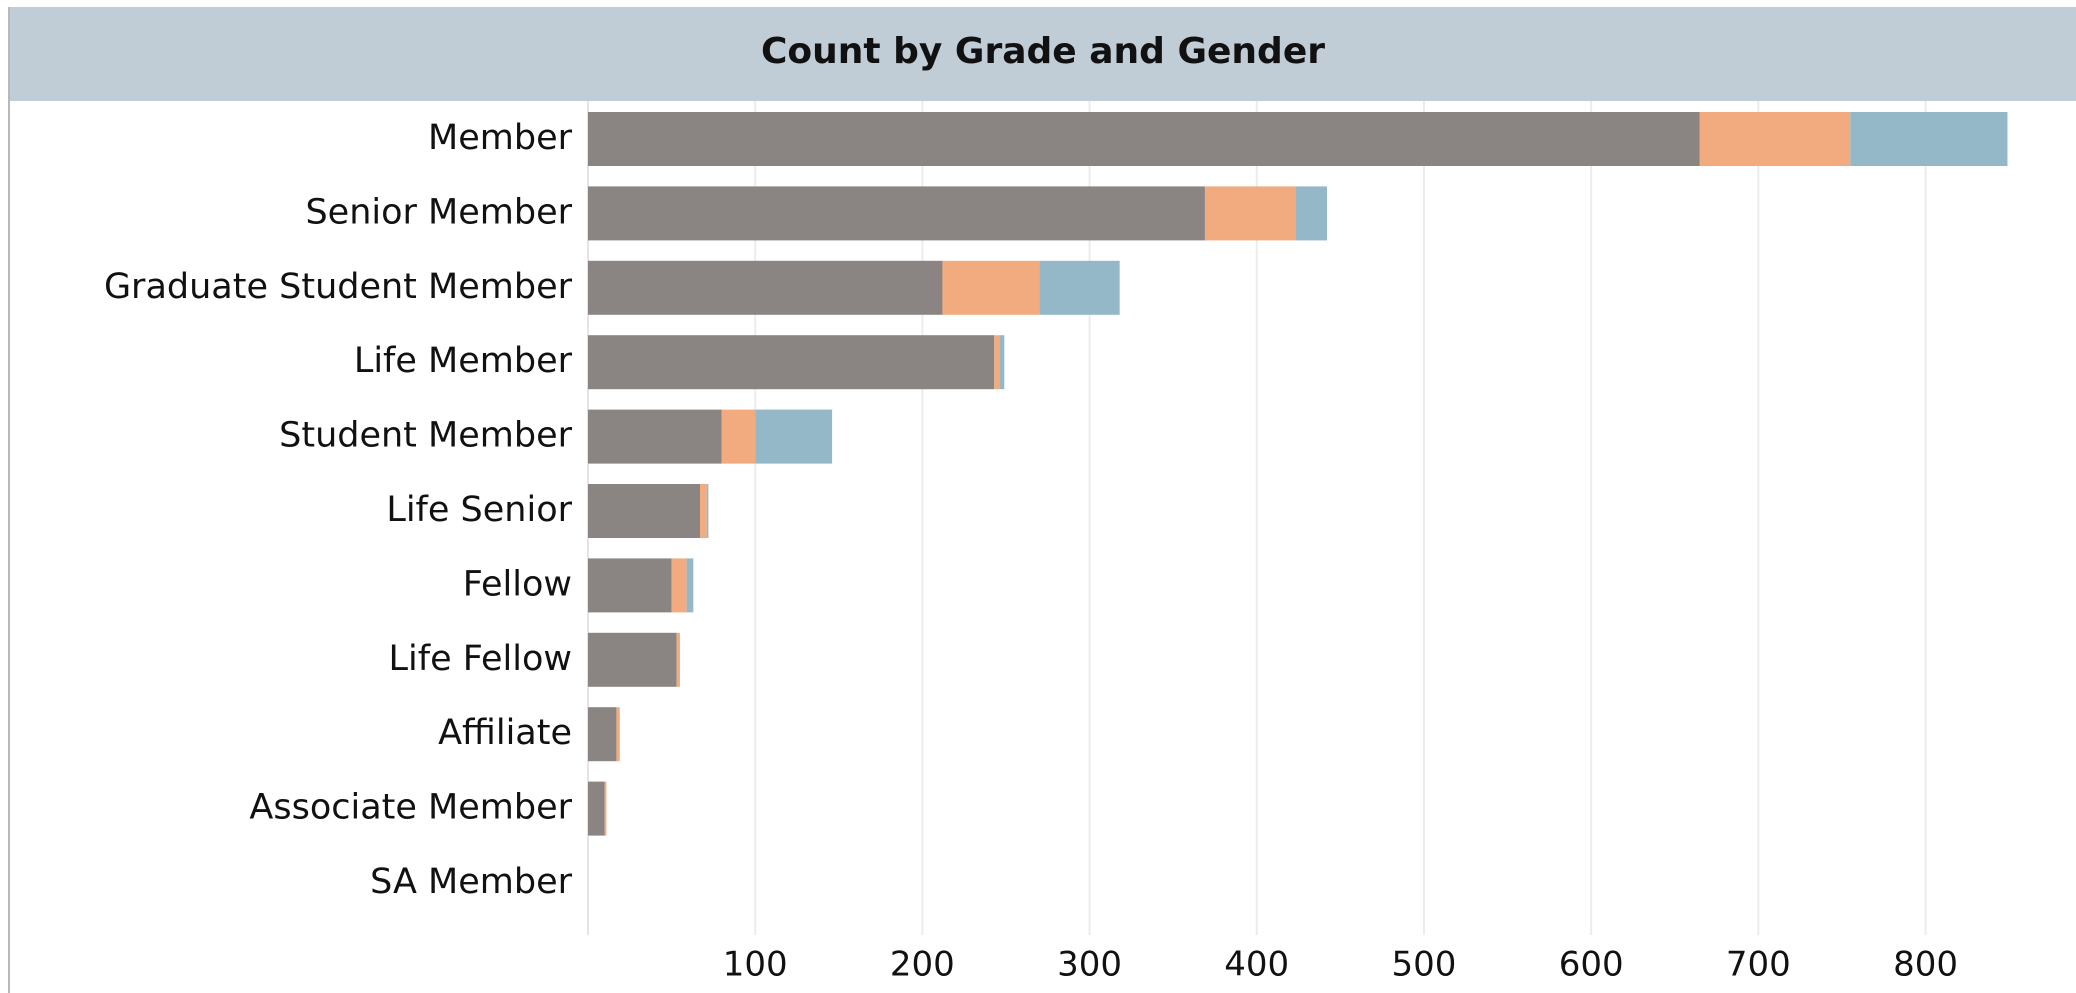 This screenshot has width=2076, height=993. Describe the element at coordinates (471, 882) in the screenshot. I see `y-tick-label: SA Member` at that location.